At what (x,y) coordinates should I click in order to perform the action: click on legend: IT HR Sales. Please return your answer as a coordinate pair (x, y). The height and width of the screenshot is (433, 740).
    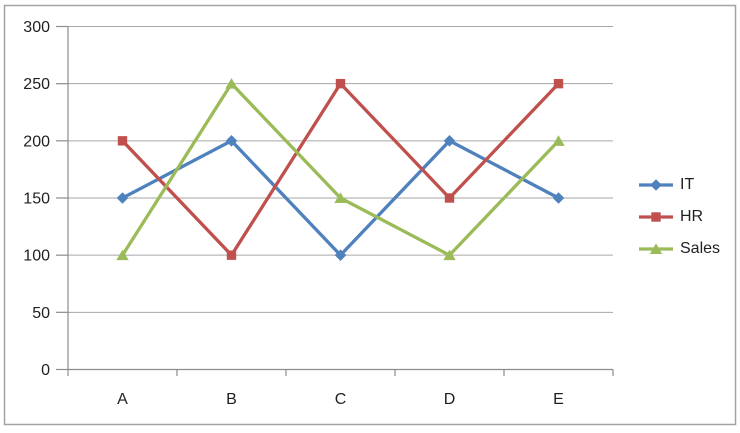
    Looking at the image, I should click on (679, 217).